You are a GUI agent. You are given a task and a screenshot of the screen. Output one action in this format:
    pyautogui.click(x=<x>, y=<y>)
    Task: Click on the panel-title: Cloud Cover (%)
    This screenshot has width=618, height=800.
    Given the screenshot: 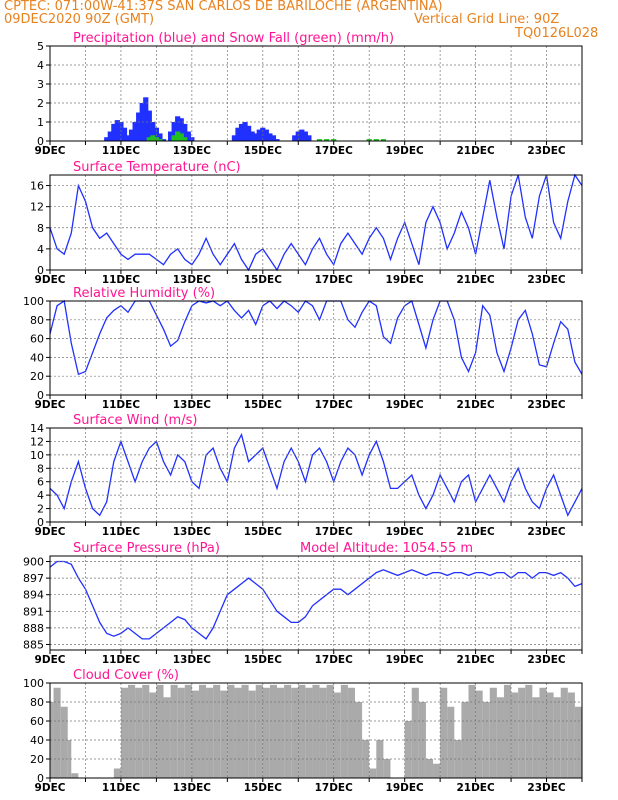 What is the action you would take?
    pyautogui.click(x=126, y=675)
    